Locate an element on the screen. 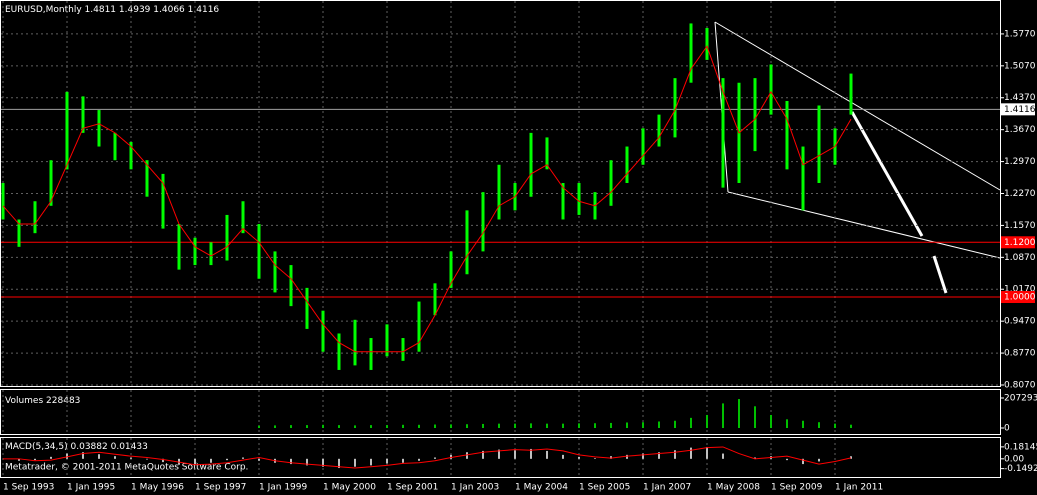 This screenshot has height=495, width=1037. trend-line is located at coordinates (864, 225).